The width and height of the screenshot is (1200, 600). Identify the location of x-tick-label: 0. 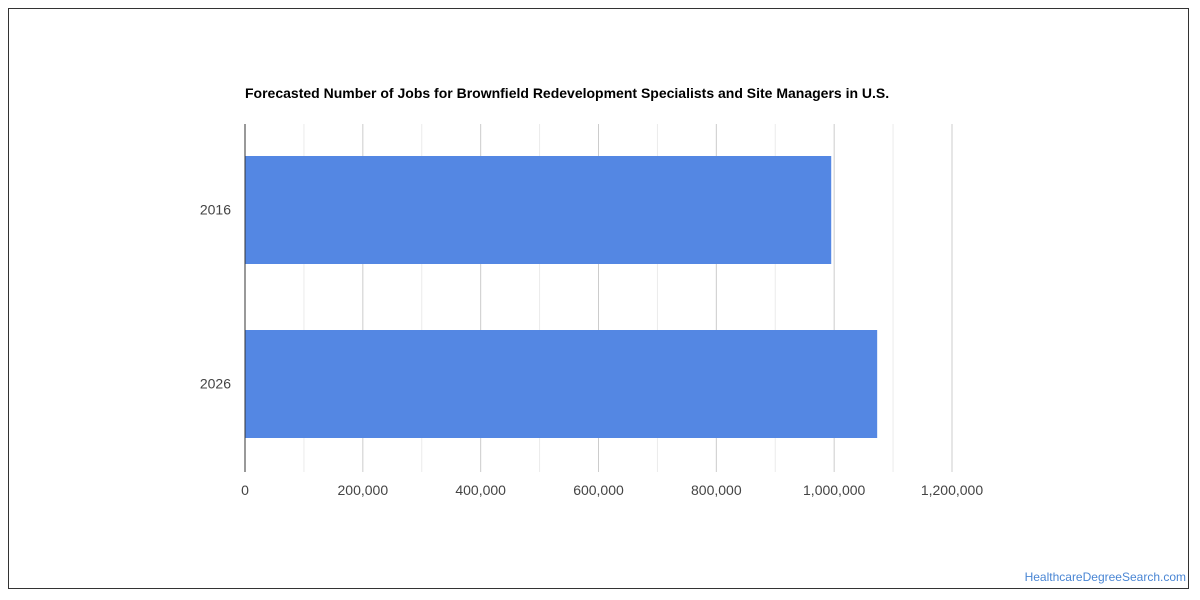
(245, 490).